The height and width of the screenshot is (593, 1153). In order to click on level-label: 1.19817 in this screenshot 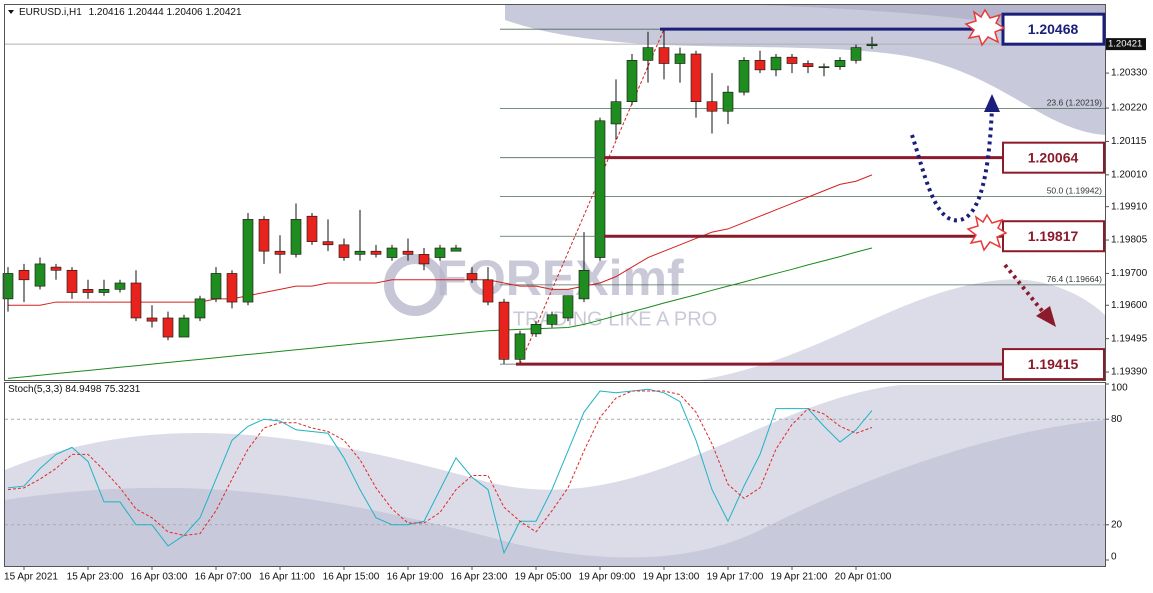, I will do `click(1053, 236)`.